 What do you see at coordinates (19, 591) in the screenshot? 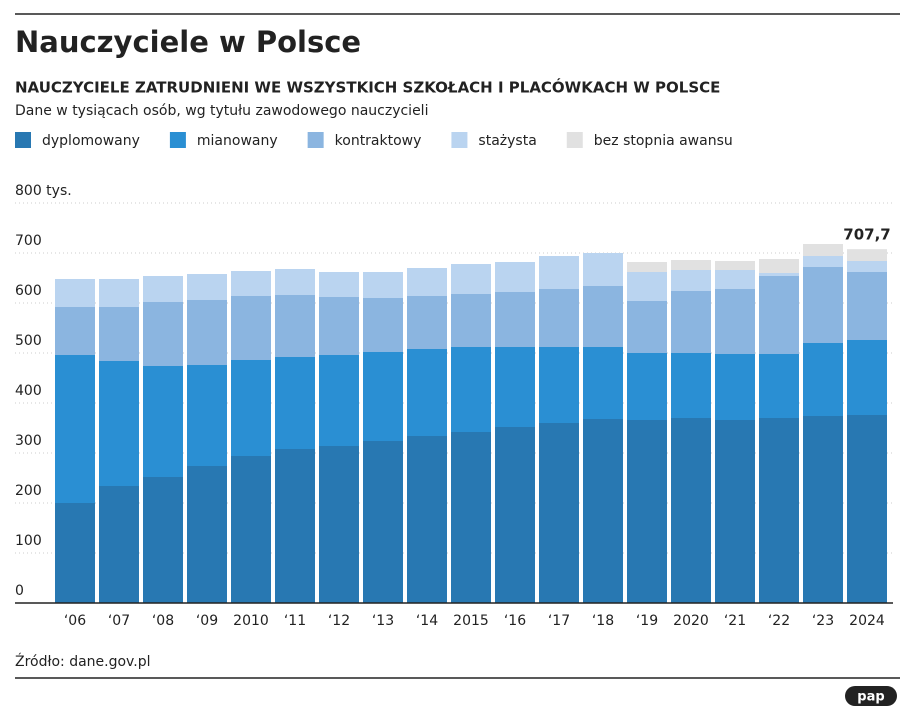
I see `y-tick-label: 0` at bounding box center [19, 591].